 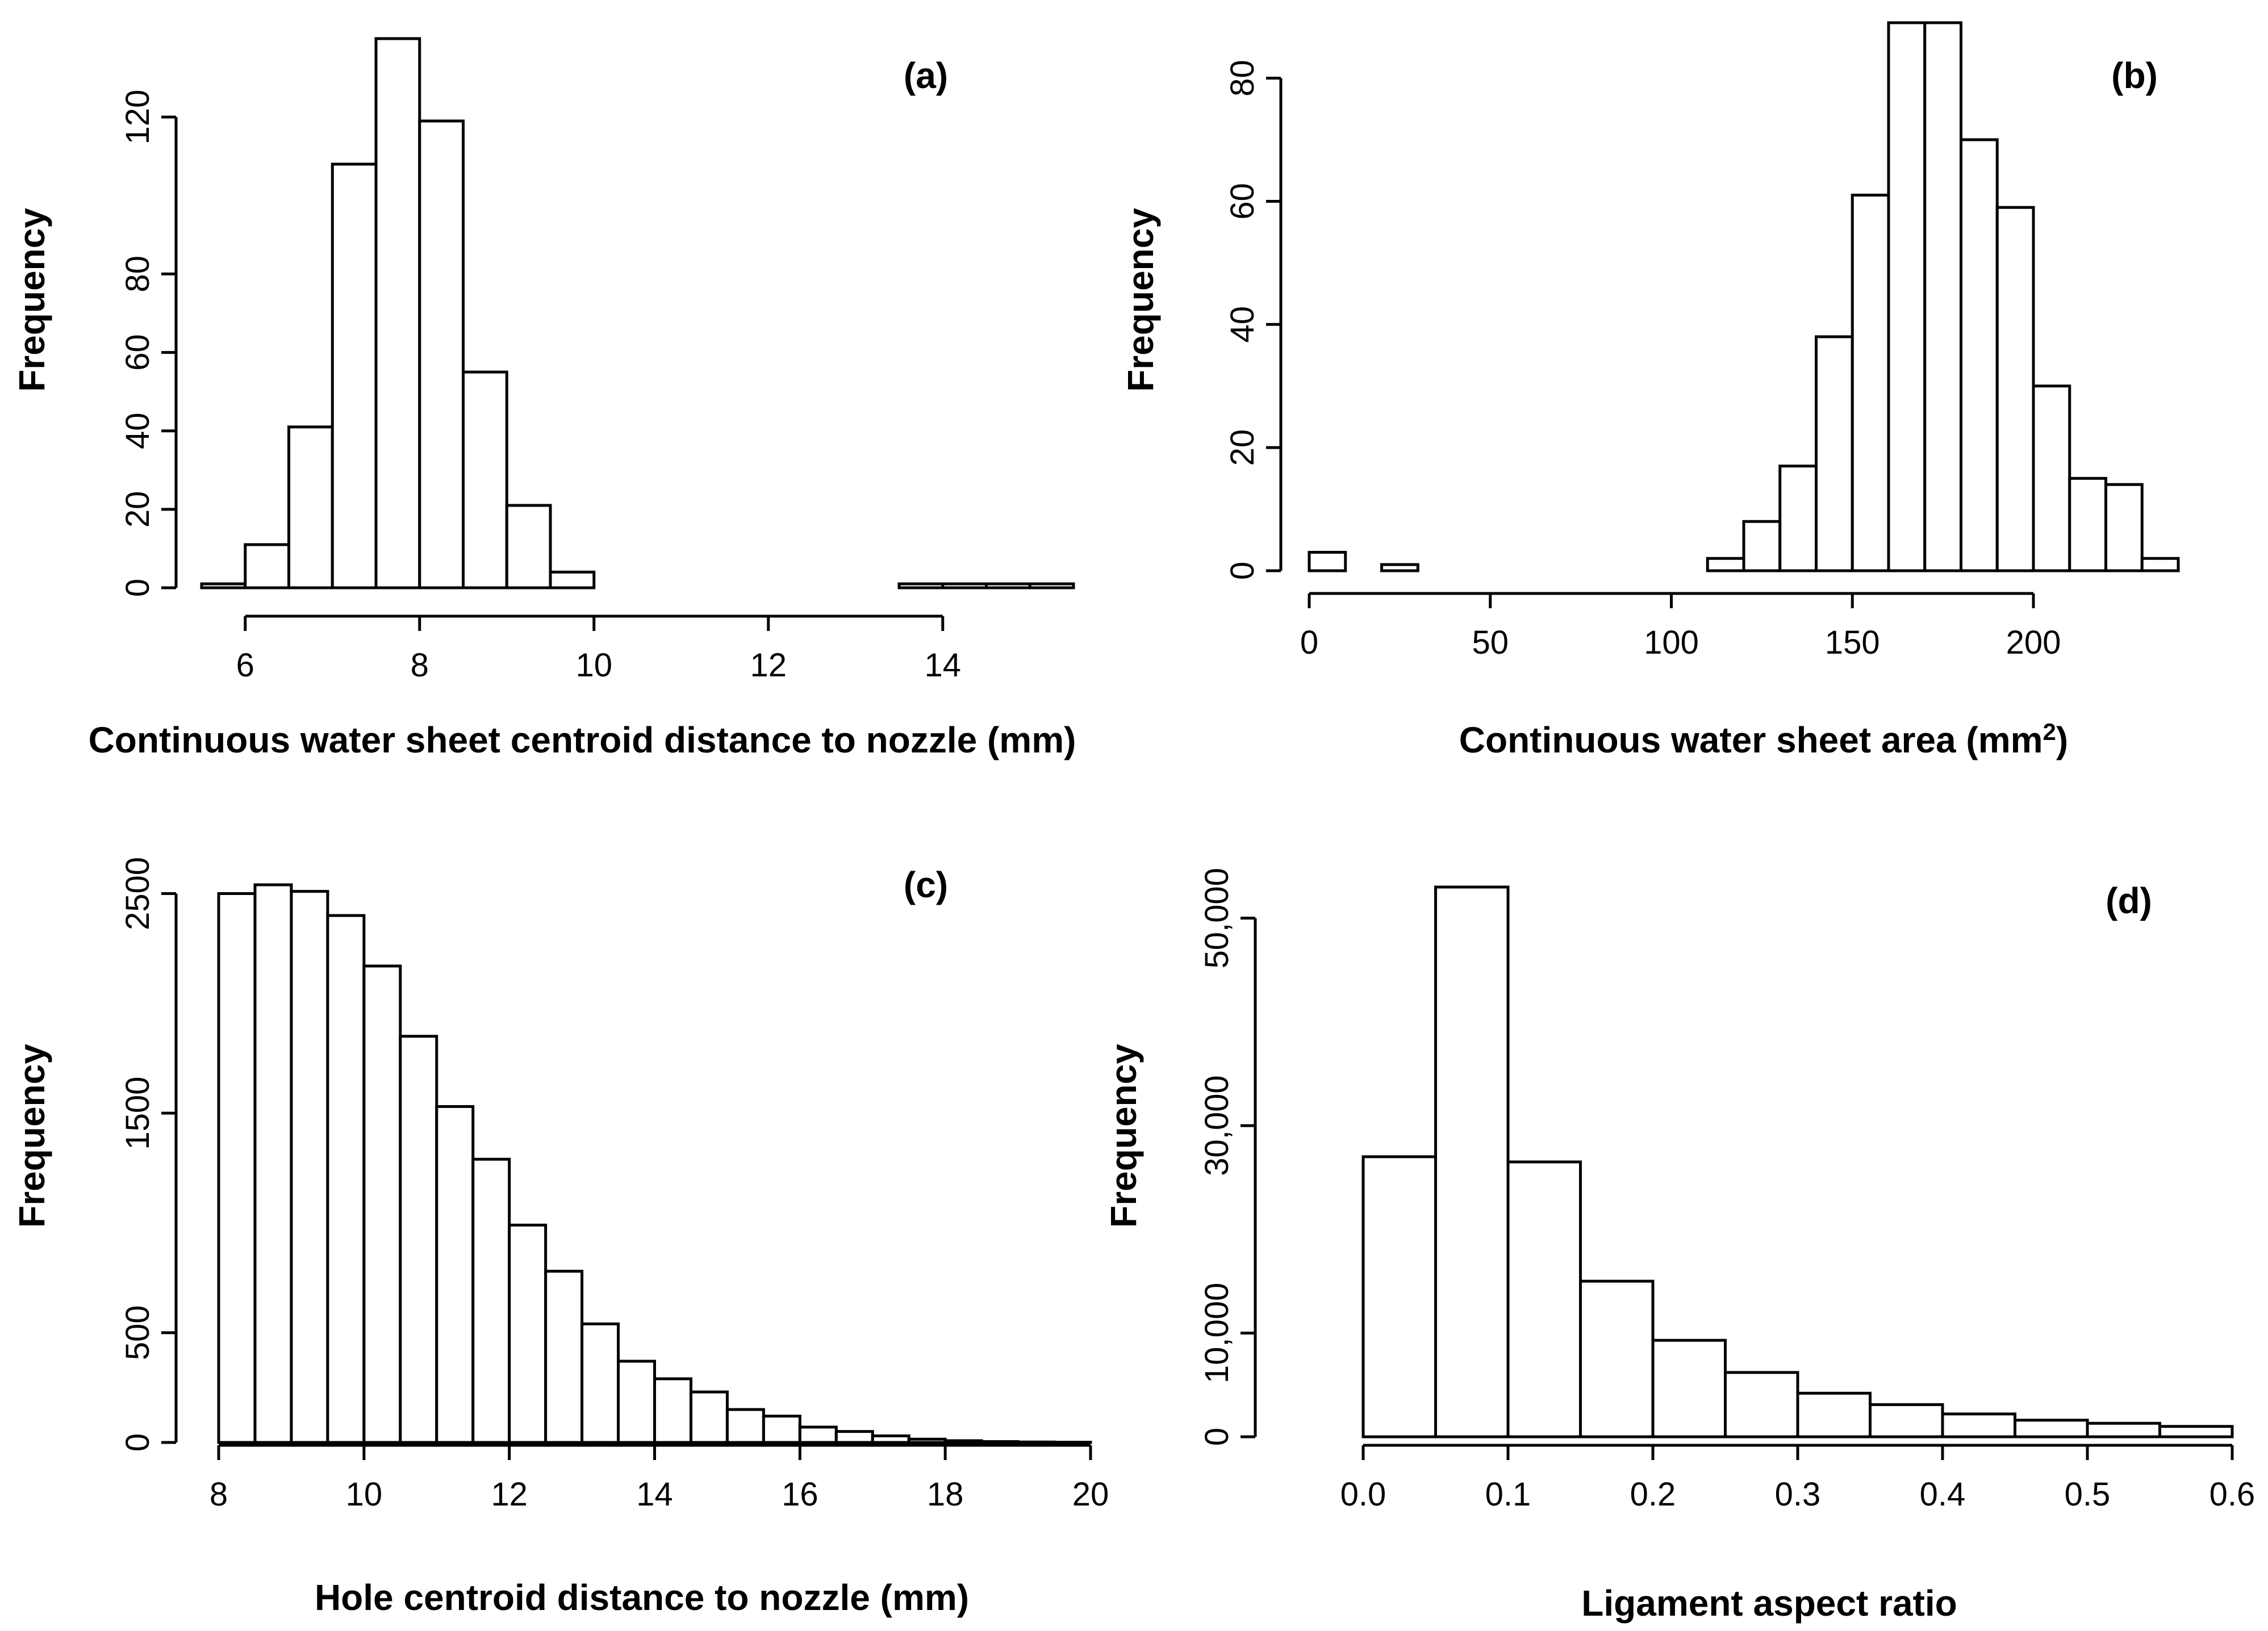 I want to click on panel-b-y-tick-label-1: 0, so click(x=1242, y=571).